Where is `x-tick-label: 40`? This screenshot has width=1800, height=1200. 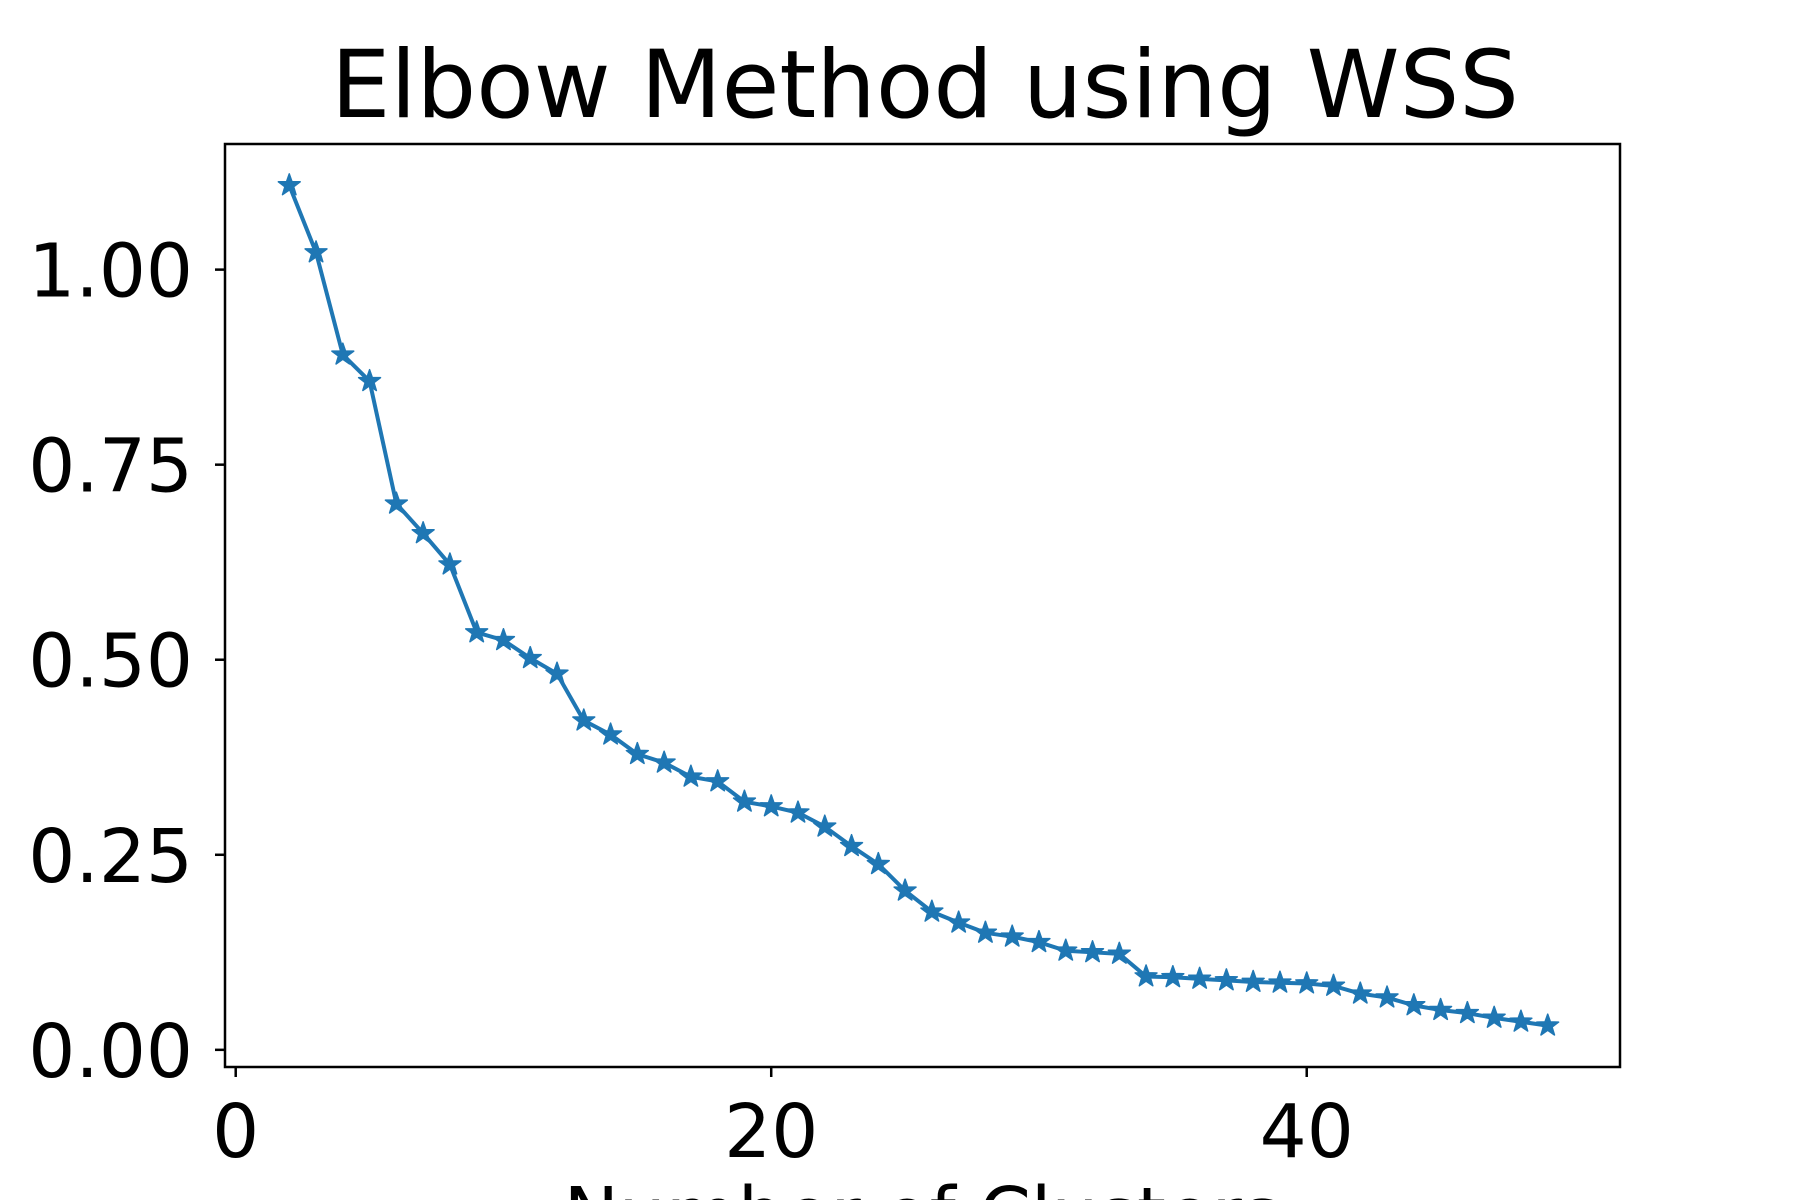 x-tick-label: 40 is located at coordinates (1307, 1132).